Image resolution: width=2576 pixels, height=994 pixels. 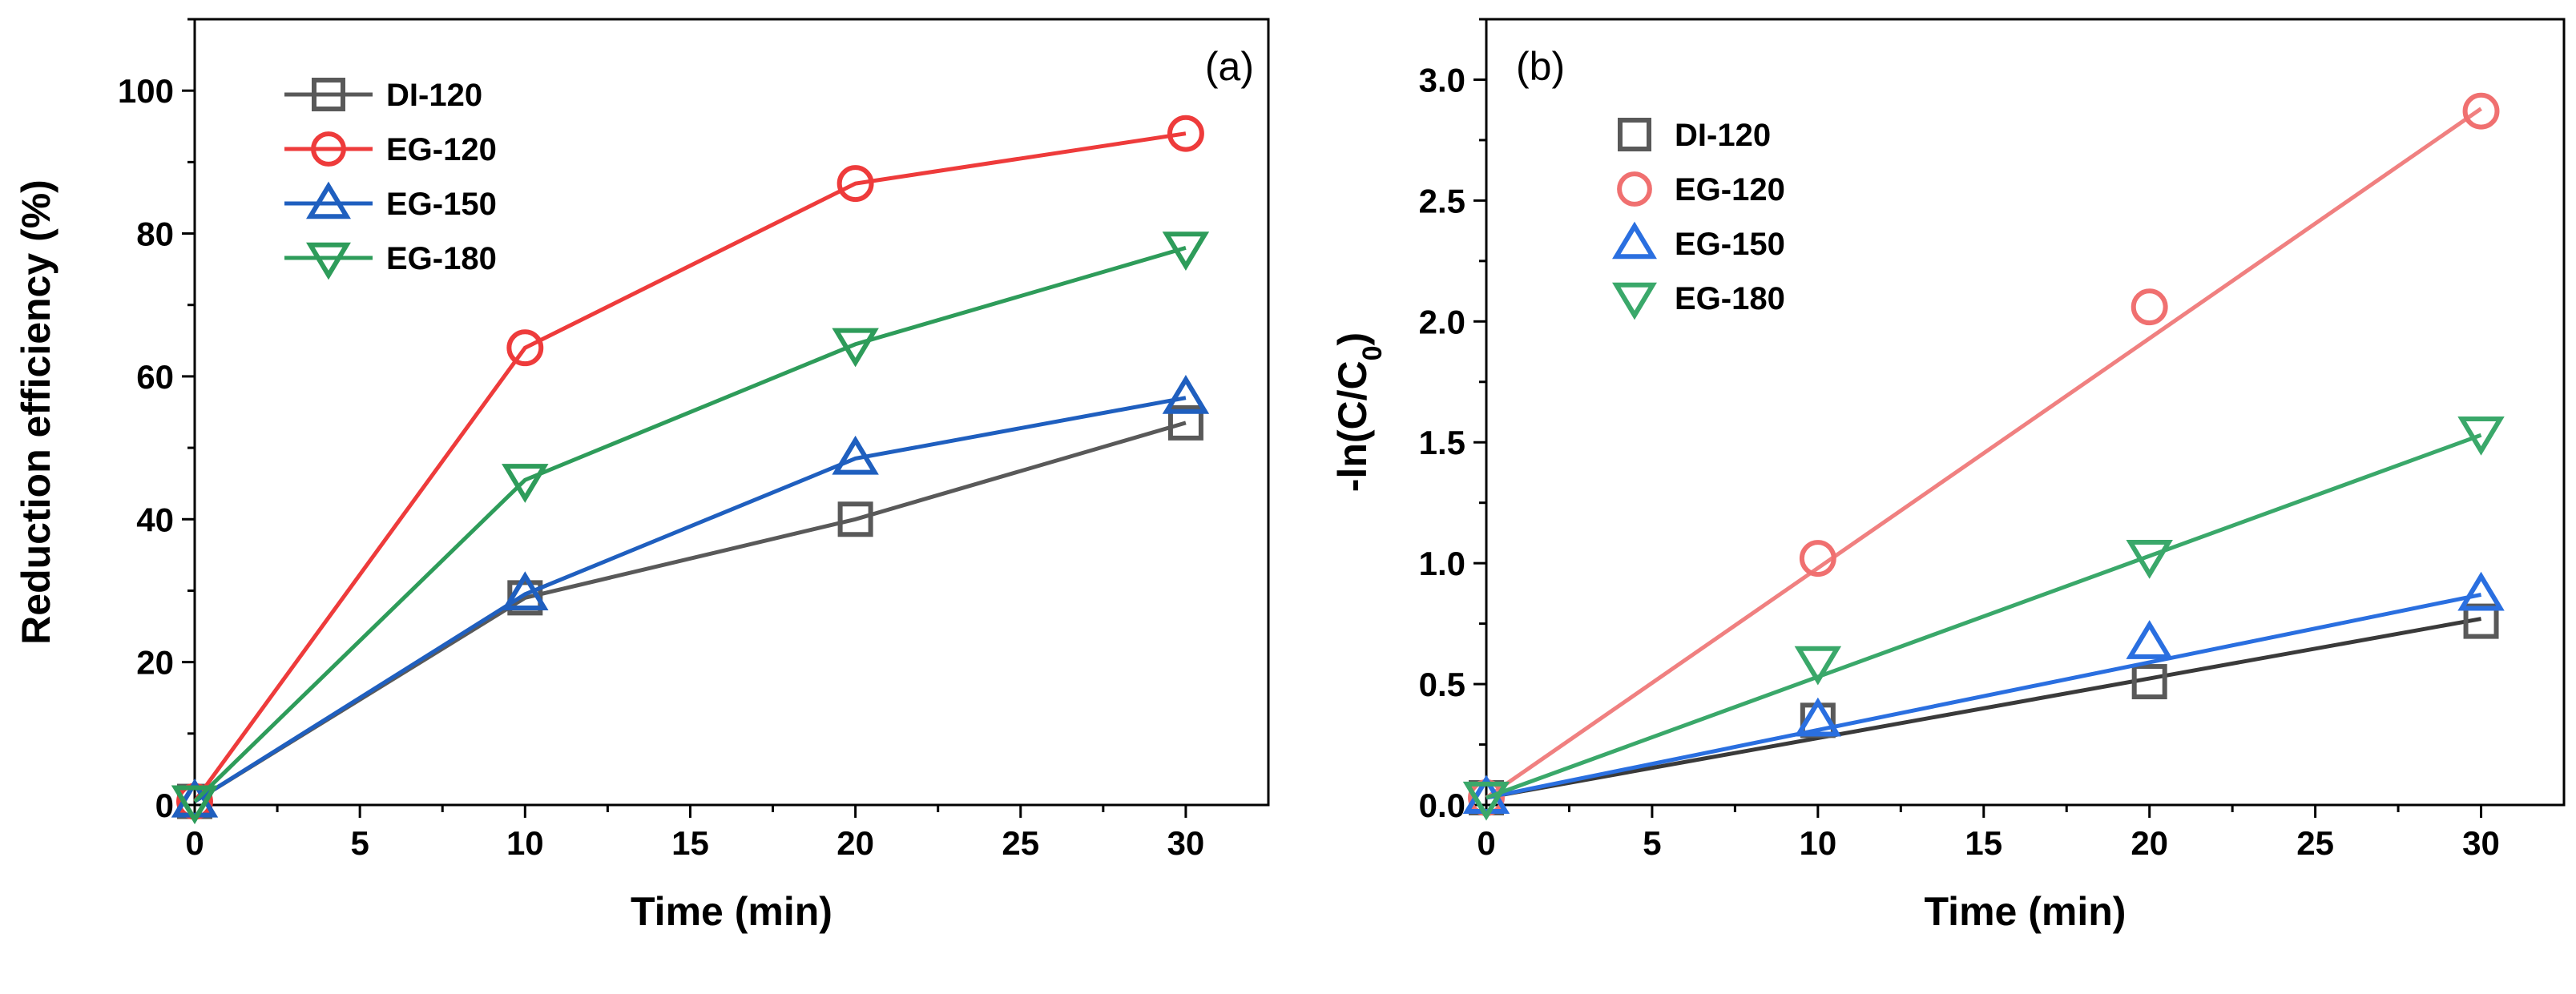 What do you see at coordinates (155, 234) in the screenshot?
I see `y-tick-label: 80` at bounding box center [155, 234].